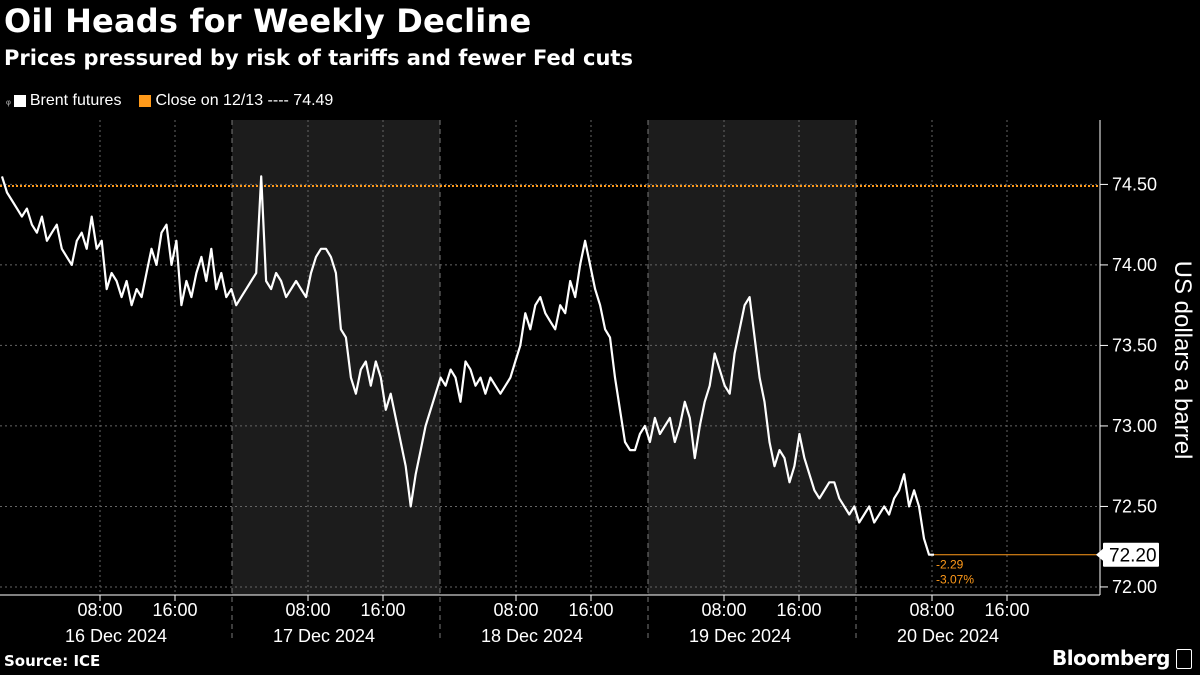  Describe the element at coordinates (740, 636) in the screenshot. I see `x-day-label: 19 Dec 2024` at that location.